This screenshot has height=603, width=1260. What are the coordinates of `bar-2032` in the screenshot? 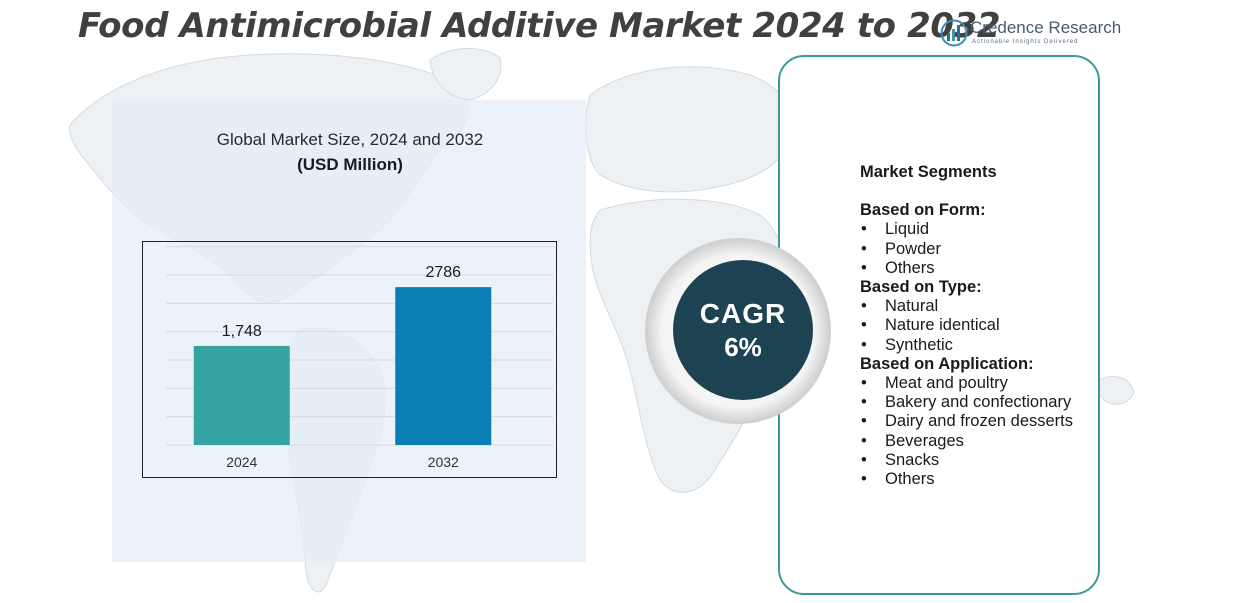 It's located at (443, 366).